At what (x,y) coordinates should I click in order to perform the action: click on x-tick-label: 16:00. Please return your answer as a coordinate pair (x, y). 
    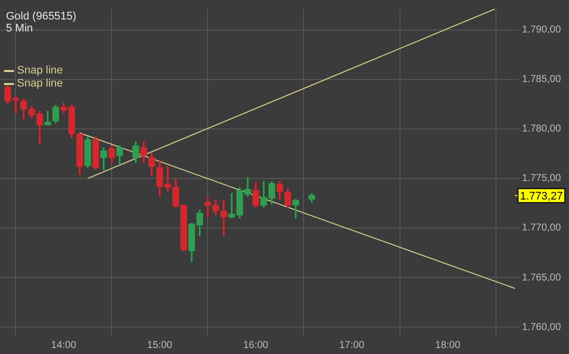
    Looking at the image, I should click on (256, 345).